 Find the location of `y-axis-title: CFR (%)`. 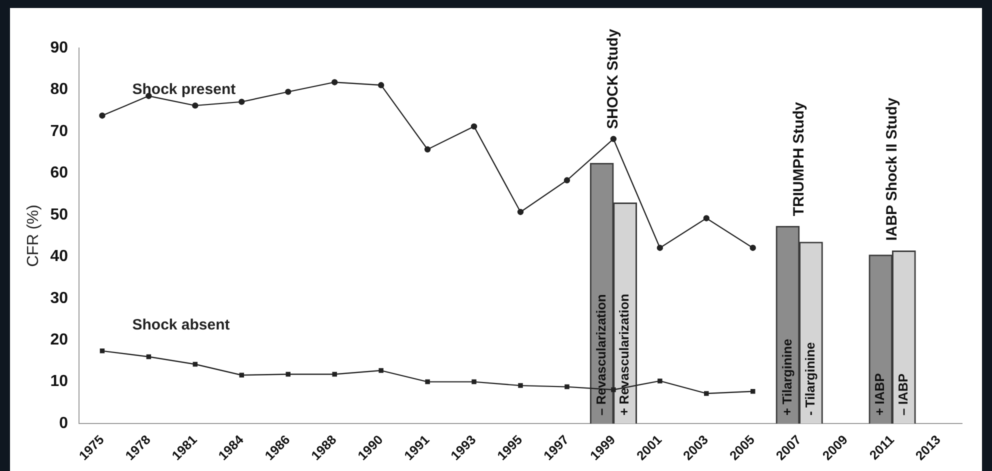

y-axis-title: CFR (%) is located at coordinates (33, 235).